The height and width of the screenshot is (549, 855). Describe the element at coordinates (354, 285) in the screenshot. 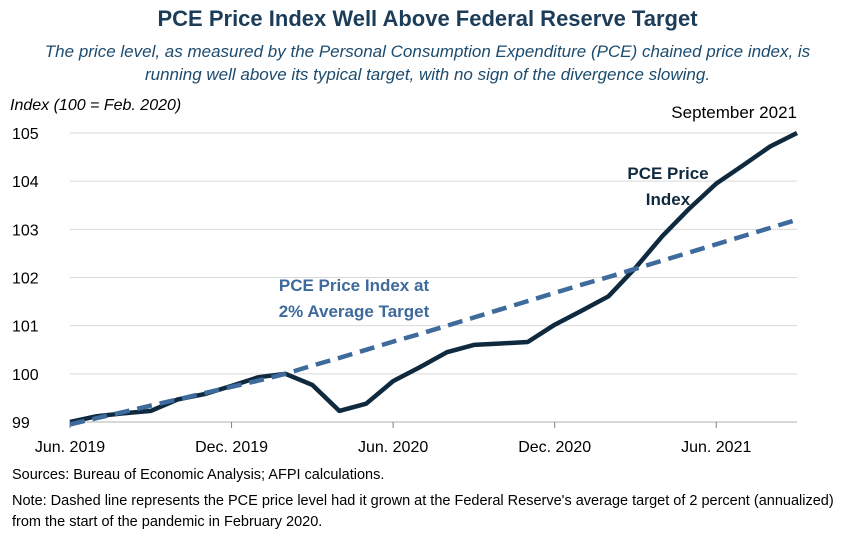

I see `annotation-target-line: PCE Price Index at` at that location.